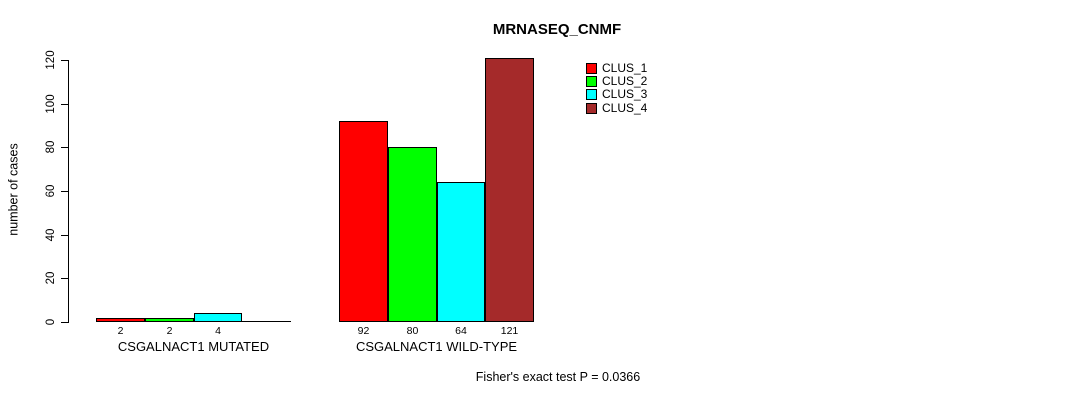  I want to click on zero-height-bar-line, so click(266, 321).